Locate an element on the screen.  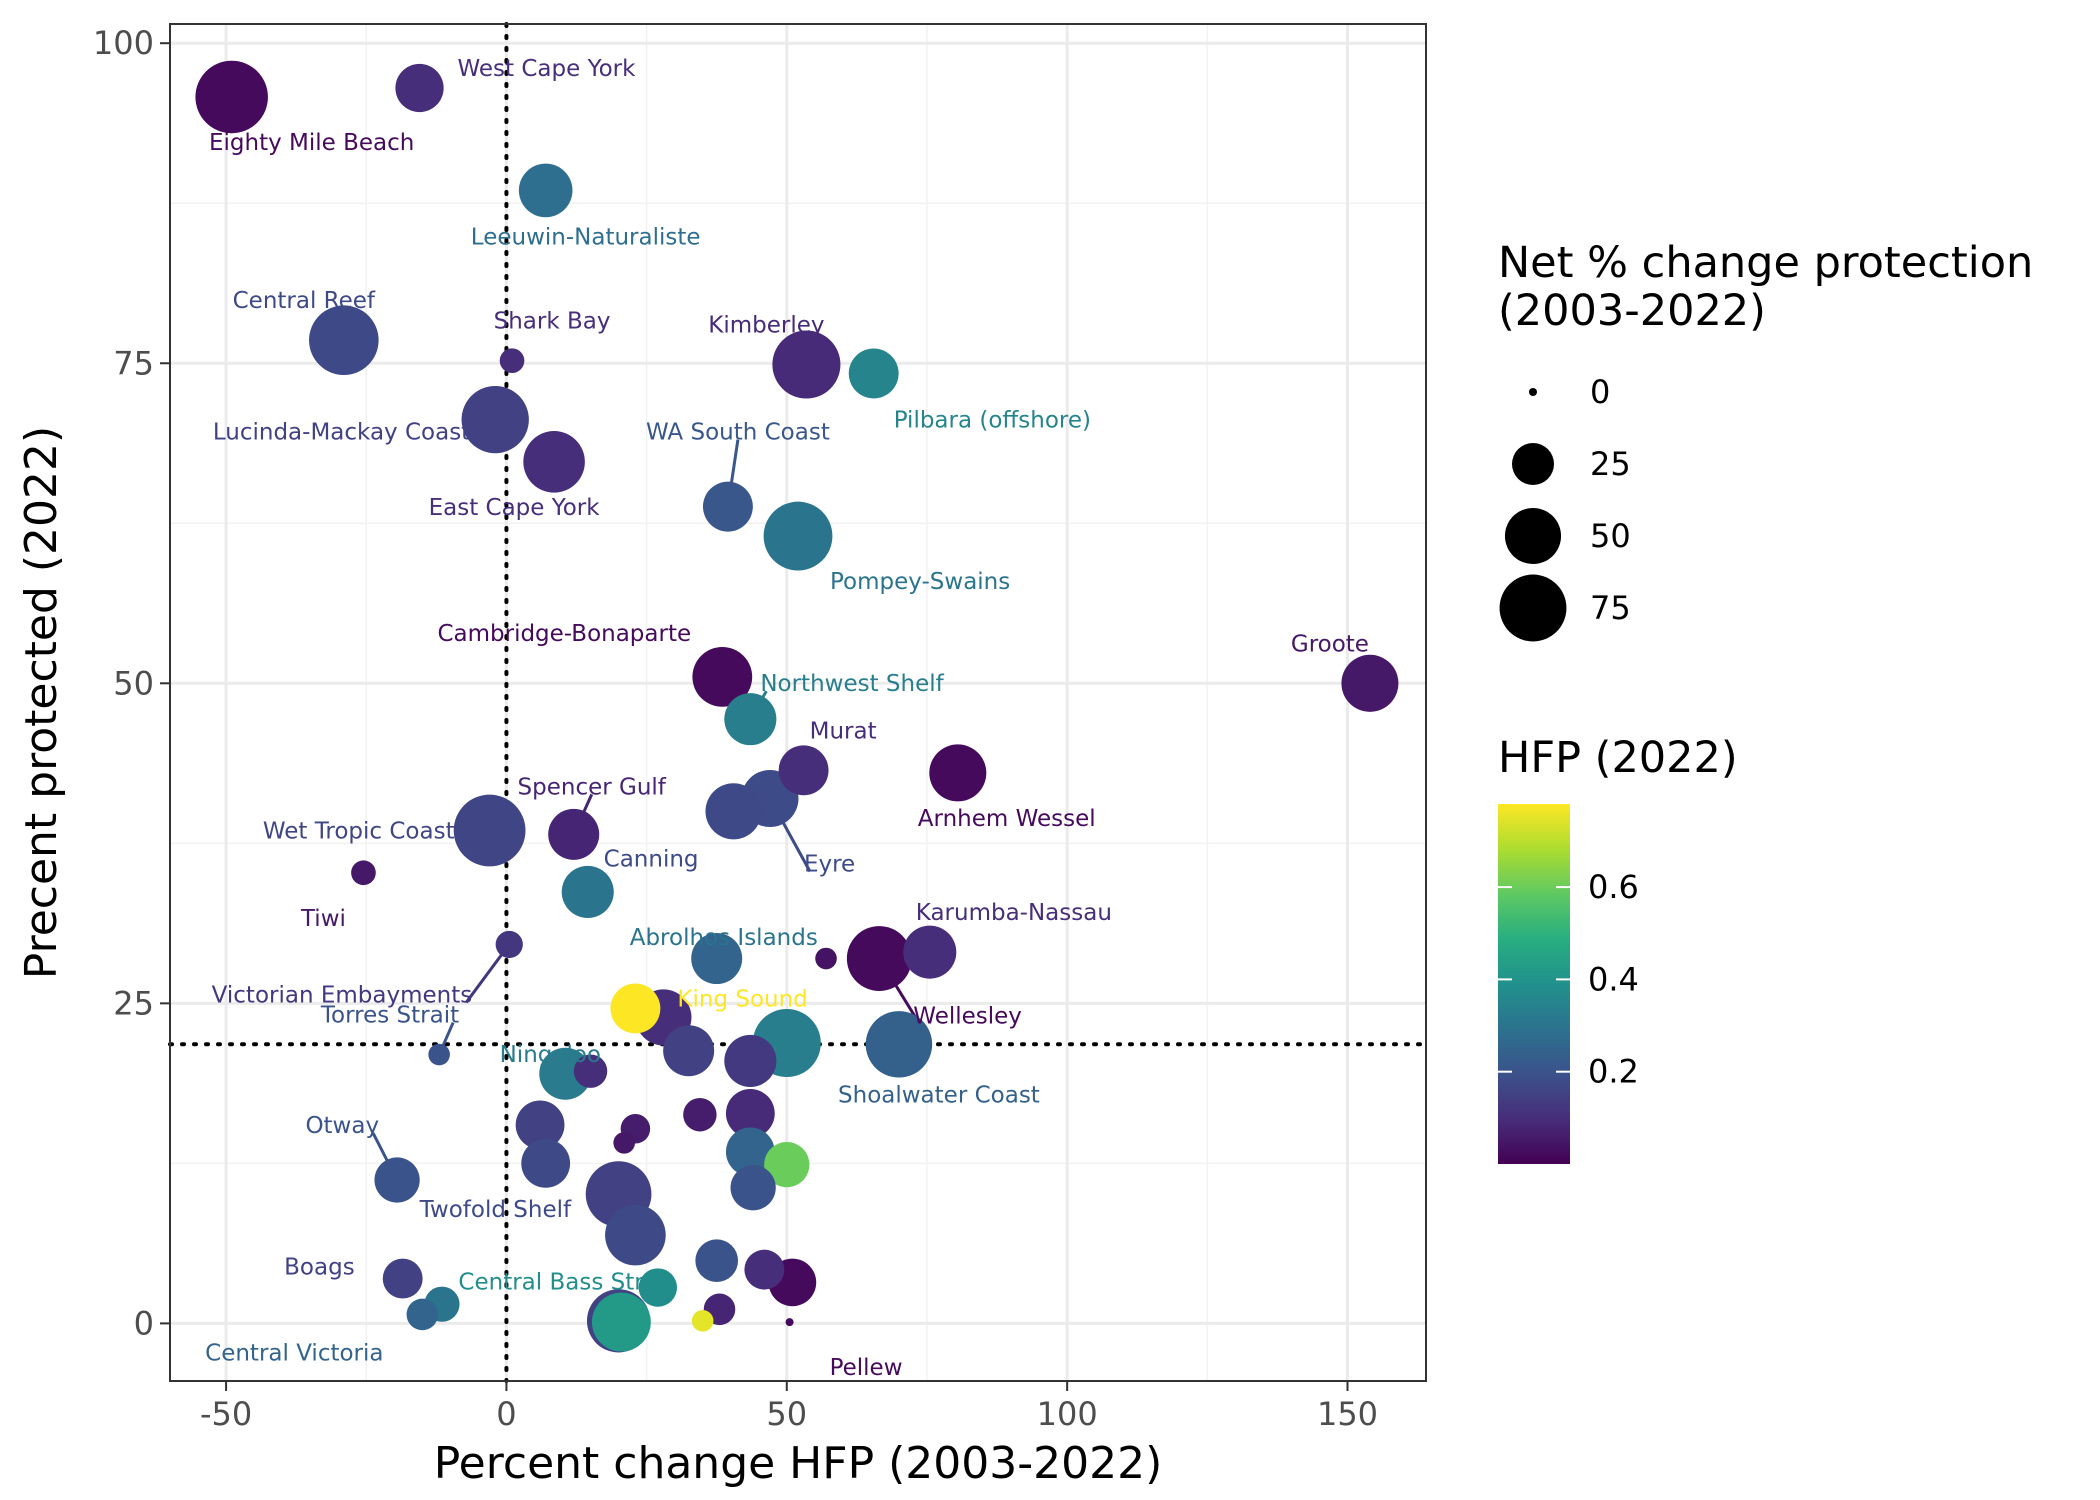
point-label: Otway is located at coordinates (342, 1126).